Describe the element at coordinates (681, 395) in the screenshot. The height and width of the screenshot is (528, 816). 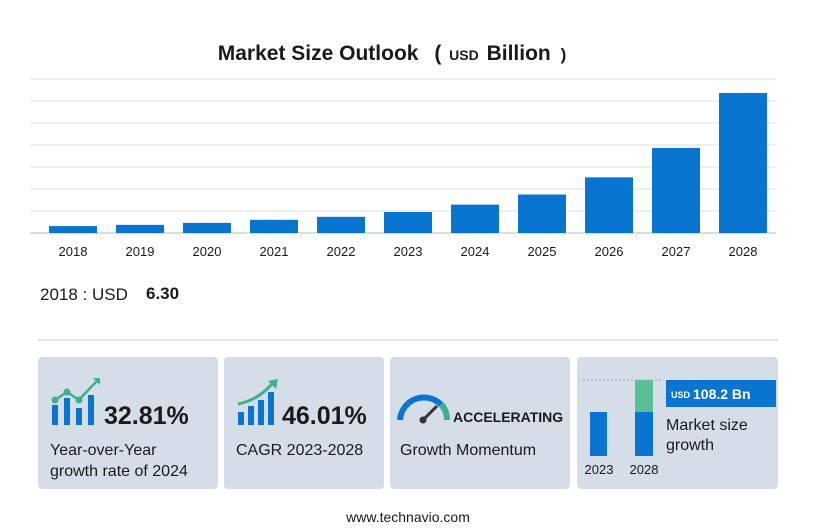
I see `badge-currency: USD` at that location.